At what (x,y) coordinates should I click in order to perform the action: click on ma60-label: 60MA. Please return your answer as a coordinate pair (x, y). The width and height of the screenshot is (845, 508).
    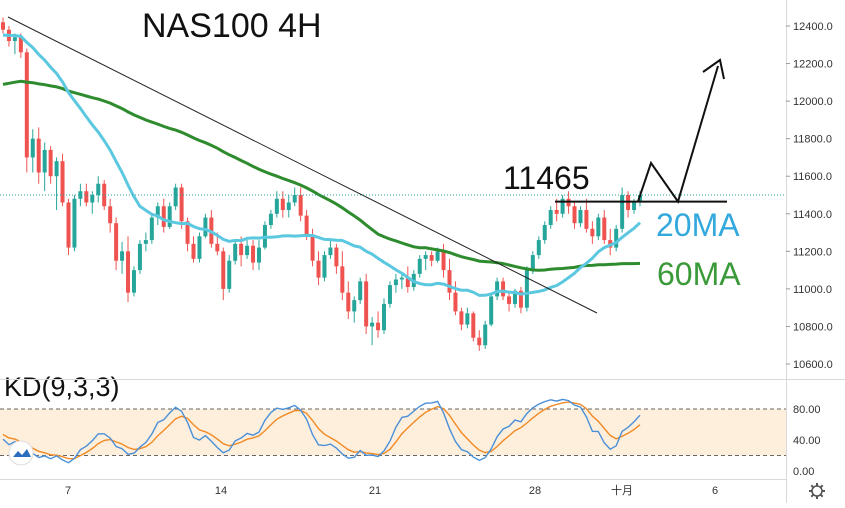
    Looking at the image, I should click on (699, 274).